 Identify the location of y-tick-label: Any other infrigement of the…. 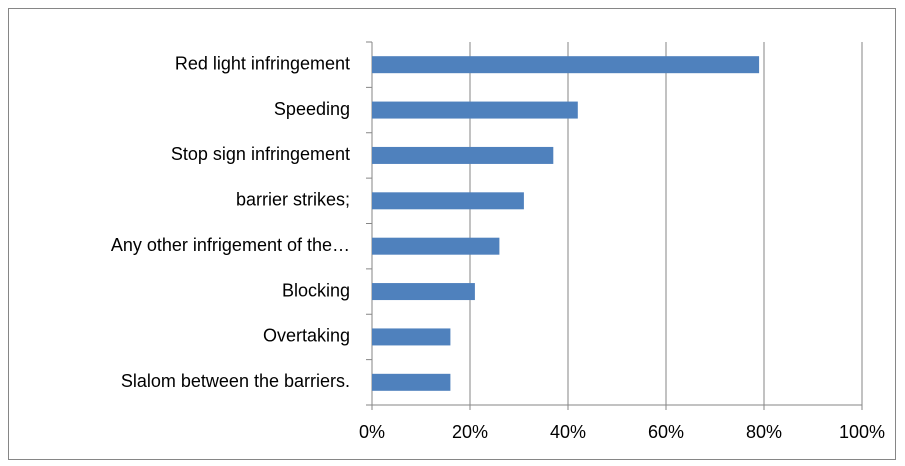
(230, 245).